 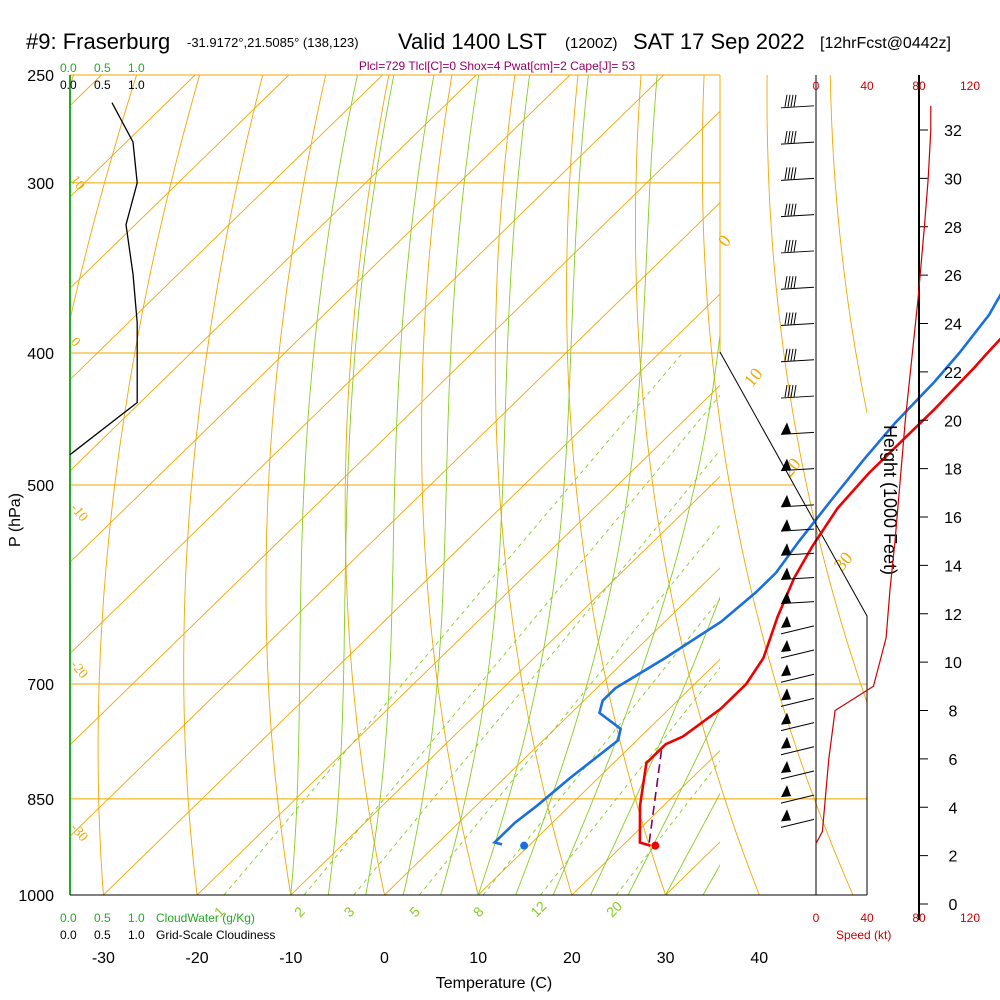 What do you see at coordinates (40, 76) in the screenshot?
I see `pressure-tick-label: 250` at bounding box center [40, 76].